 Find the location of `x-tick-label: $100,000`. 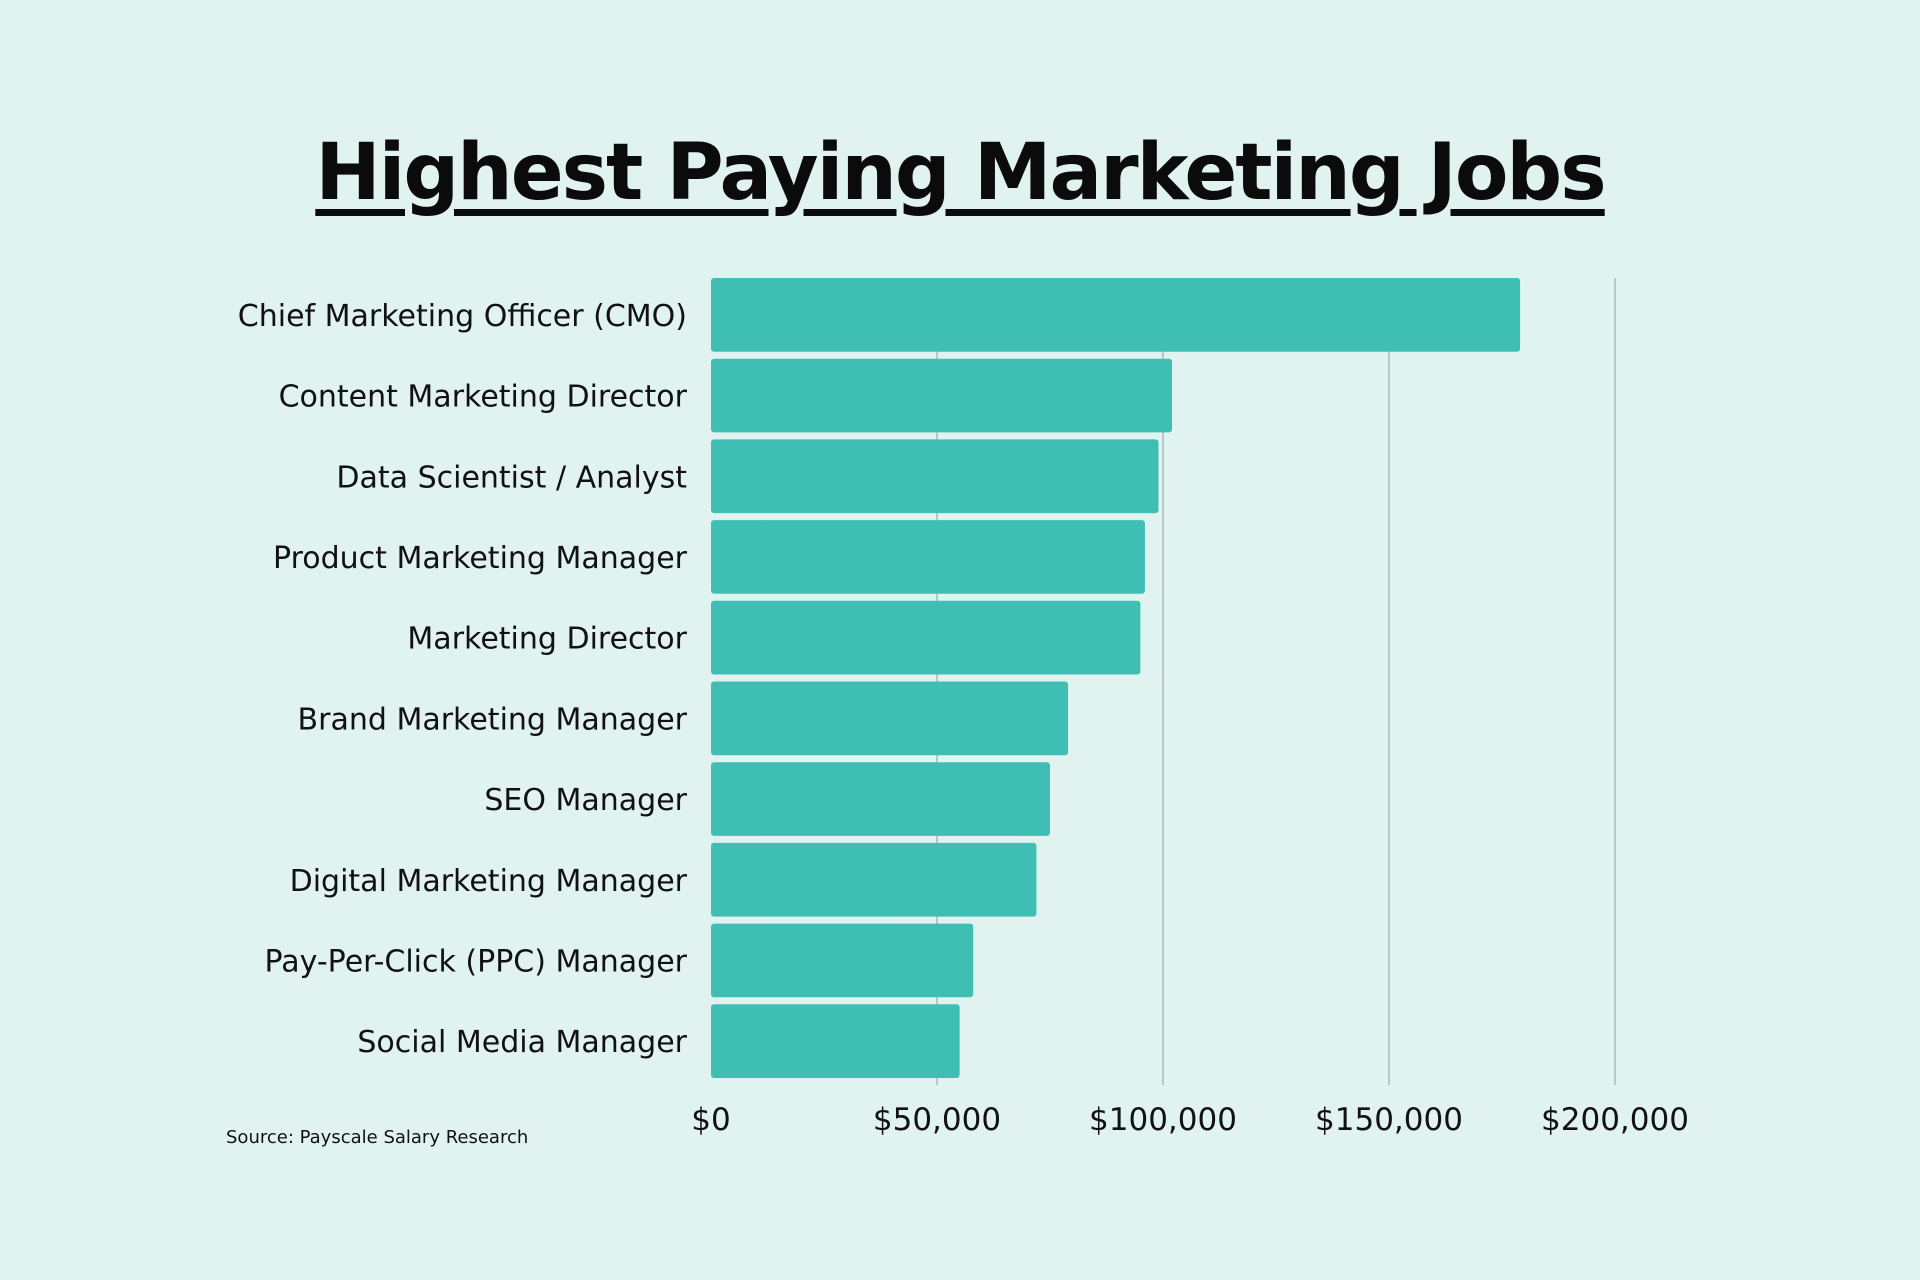

x-tick-label: $100,000 is located at coordinates (1163, 1120).